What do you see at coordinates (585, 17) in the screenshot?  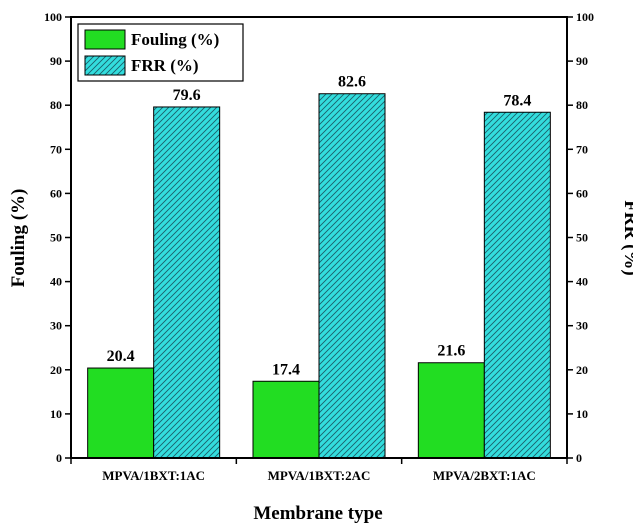 I see `y2-tick-label-100: 100` at bounding box center [585, 17].